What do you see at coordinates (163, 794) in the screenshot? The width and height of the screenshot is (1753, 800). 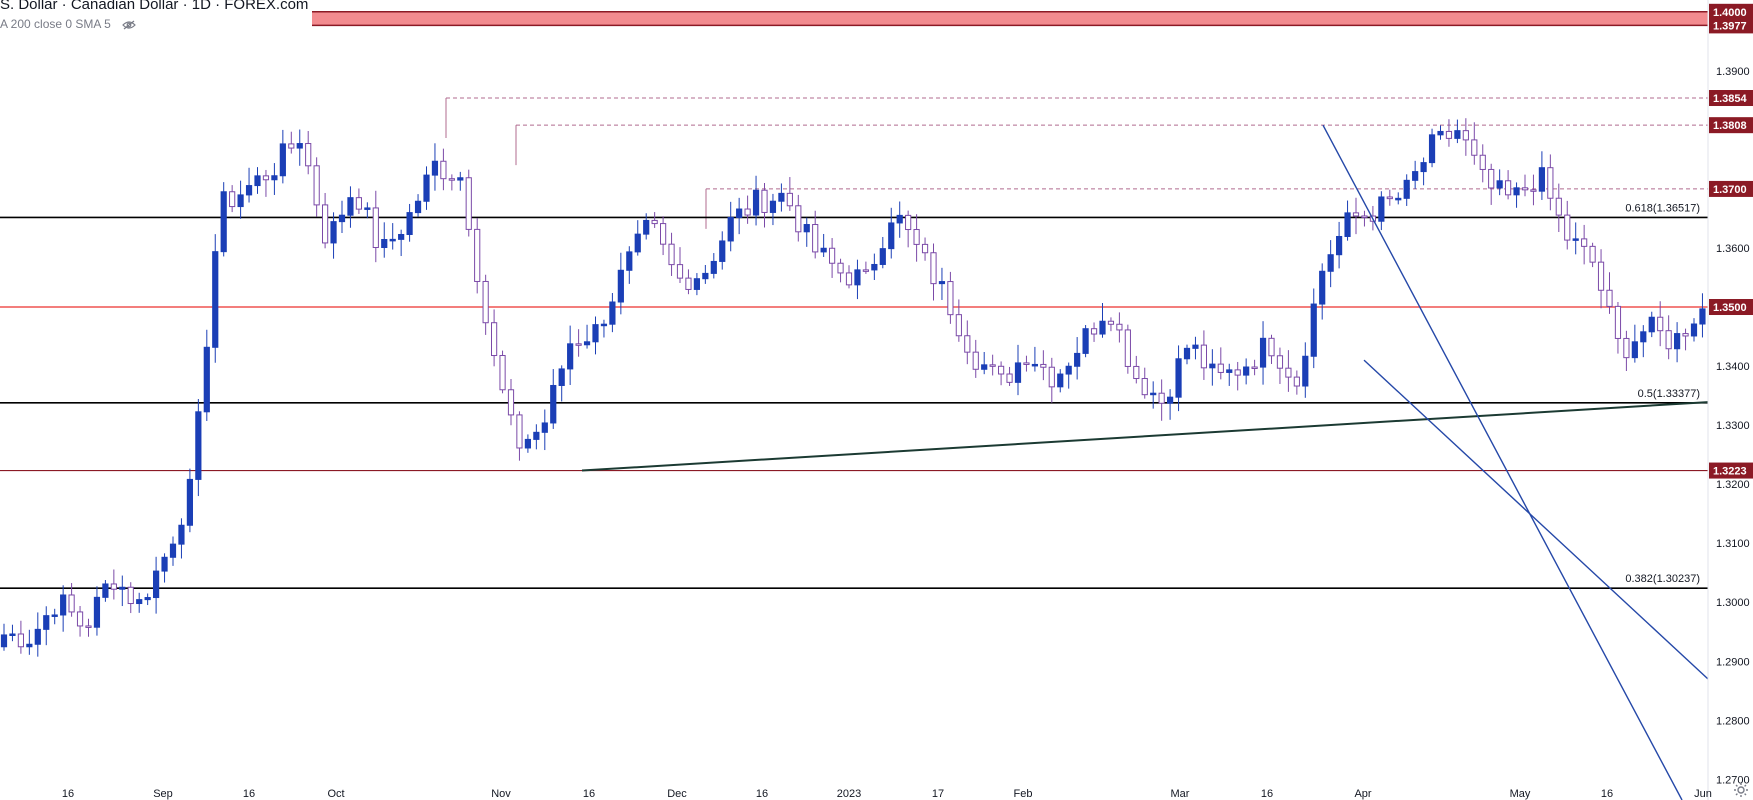 I see `time-tick-label: Sep` at bounding box center [163, 794].